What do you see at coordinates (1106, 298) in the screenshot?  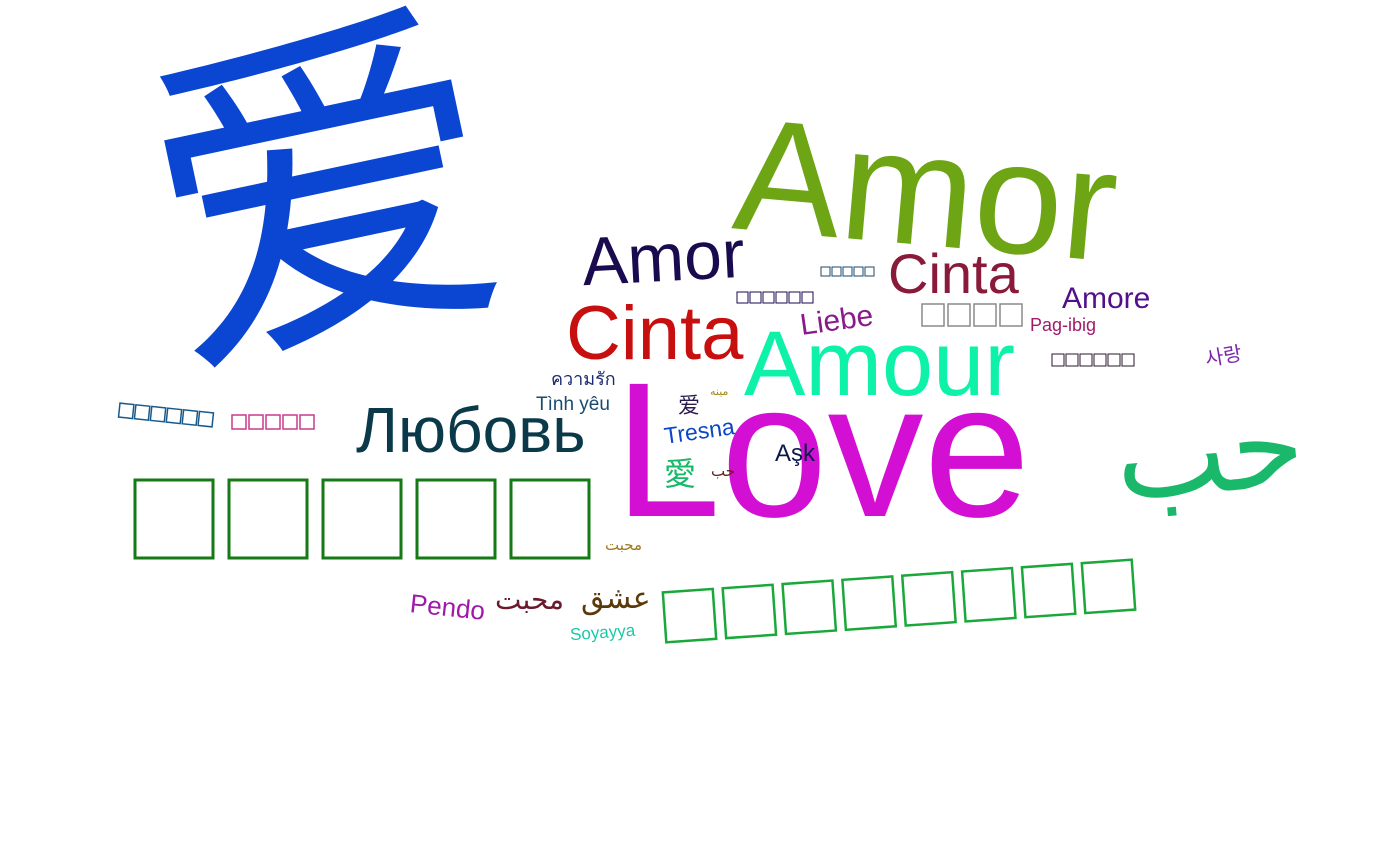 I see `word-amore: Amore` at bounding box center [1106, 298].